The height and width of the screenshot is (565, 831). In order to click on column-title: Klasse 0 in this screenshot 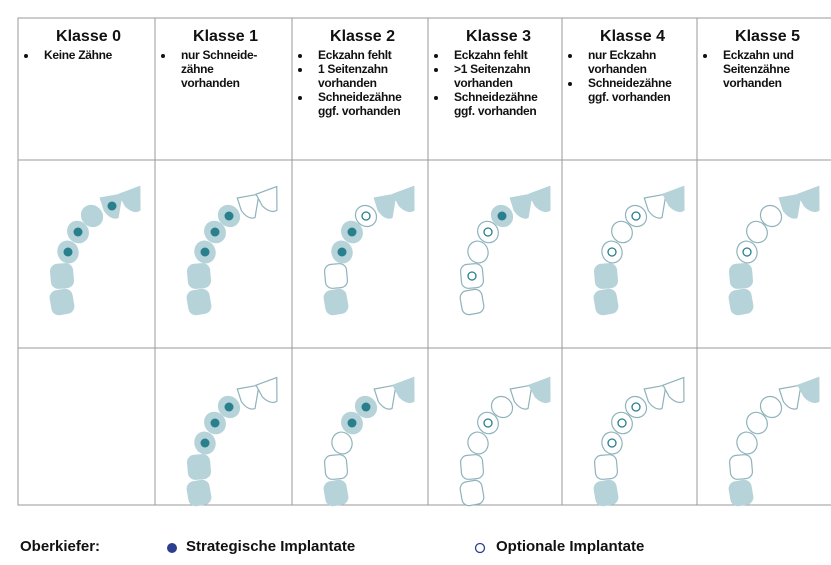, I will do `click(88, 36)`.